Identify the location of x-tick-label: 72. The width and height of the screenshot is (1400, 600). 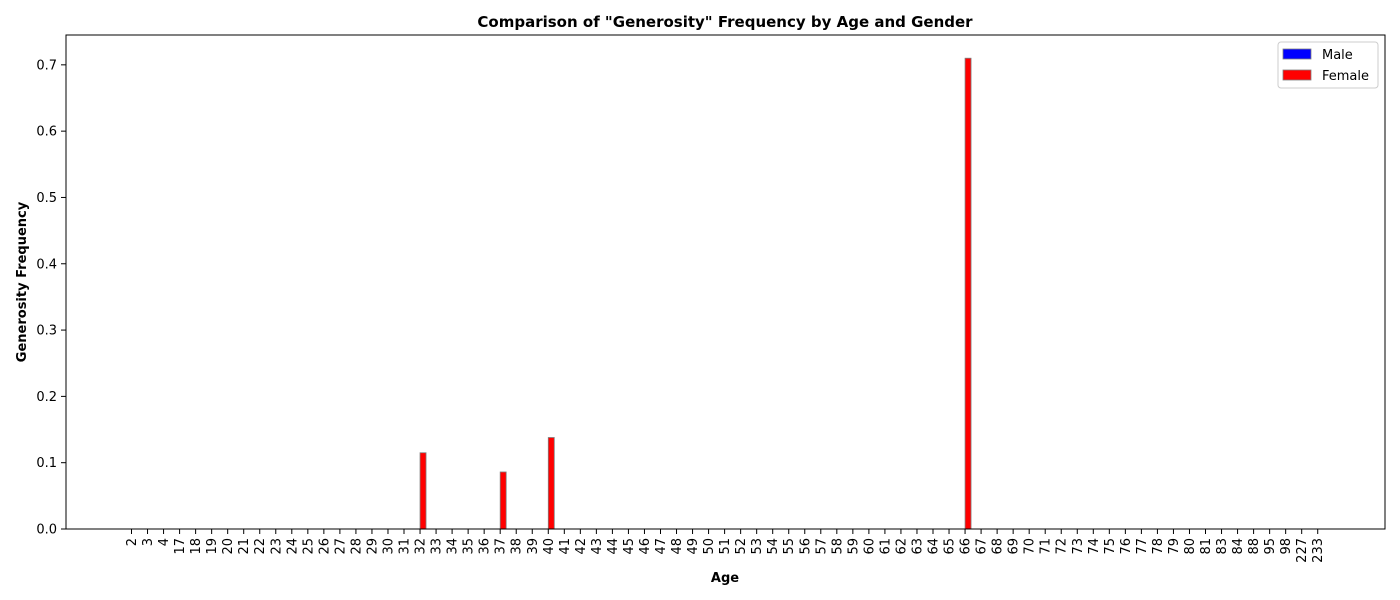
(1062, 546).